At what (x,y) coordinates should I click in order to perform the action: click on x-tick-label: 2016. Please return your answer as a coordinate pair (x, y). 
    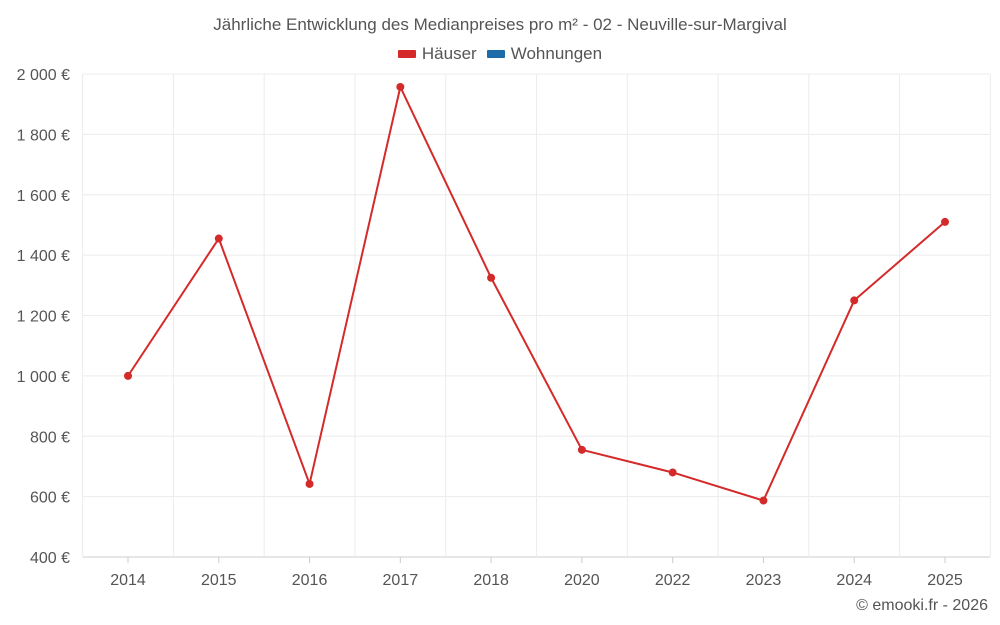
    Looking at the image, I should click on (310, 580).